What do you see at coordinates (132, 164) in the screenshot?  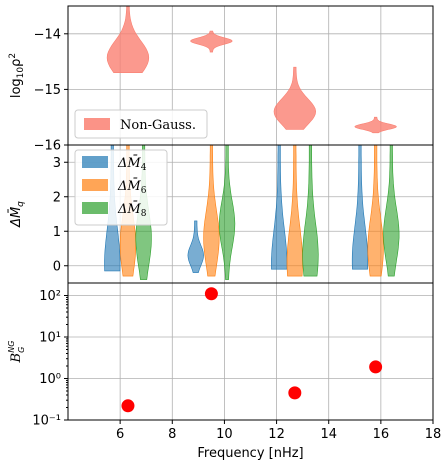 I see `legend-label: ΔM̄4` at bounding box center [132, 164].